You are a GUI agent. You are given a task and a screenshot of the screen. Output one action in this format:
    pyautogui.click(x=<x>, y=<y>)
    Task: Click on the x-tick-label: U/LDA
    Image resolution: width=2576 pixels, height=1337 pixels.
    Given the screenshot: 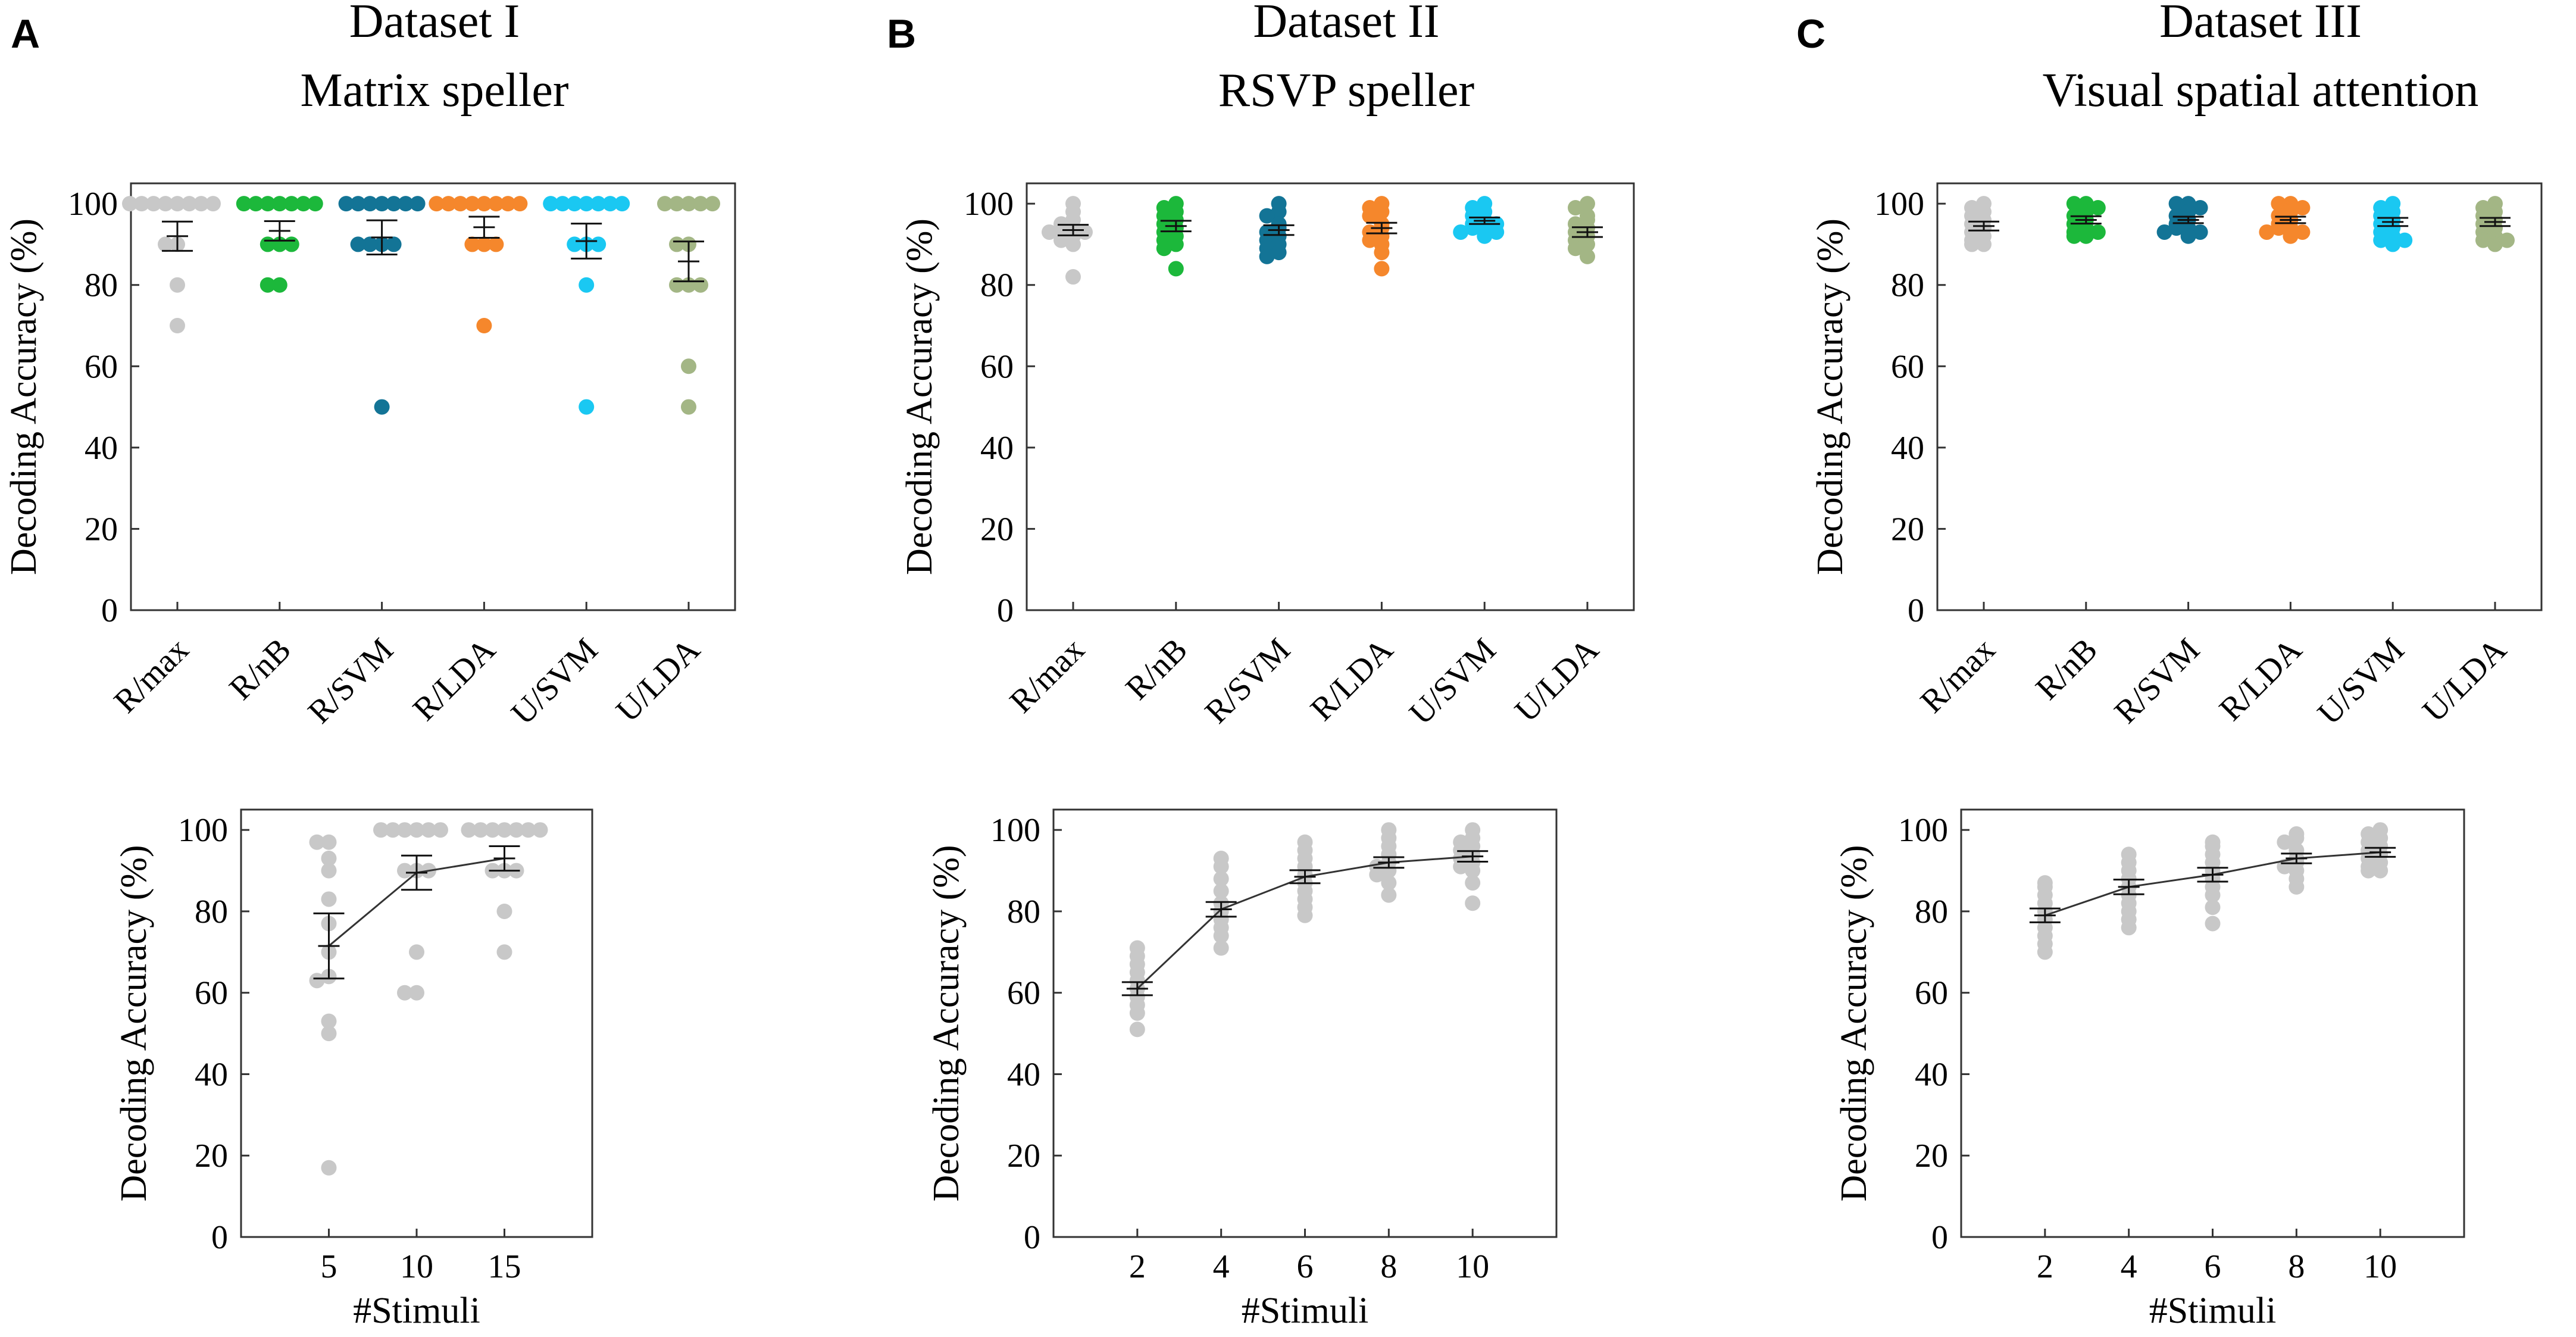 What is the action you would take?
    pyautogui.click(x=658, y=680)
    